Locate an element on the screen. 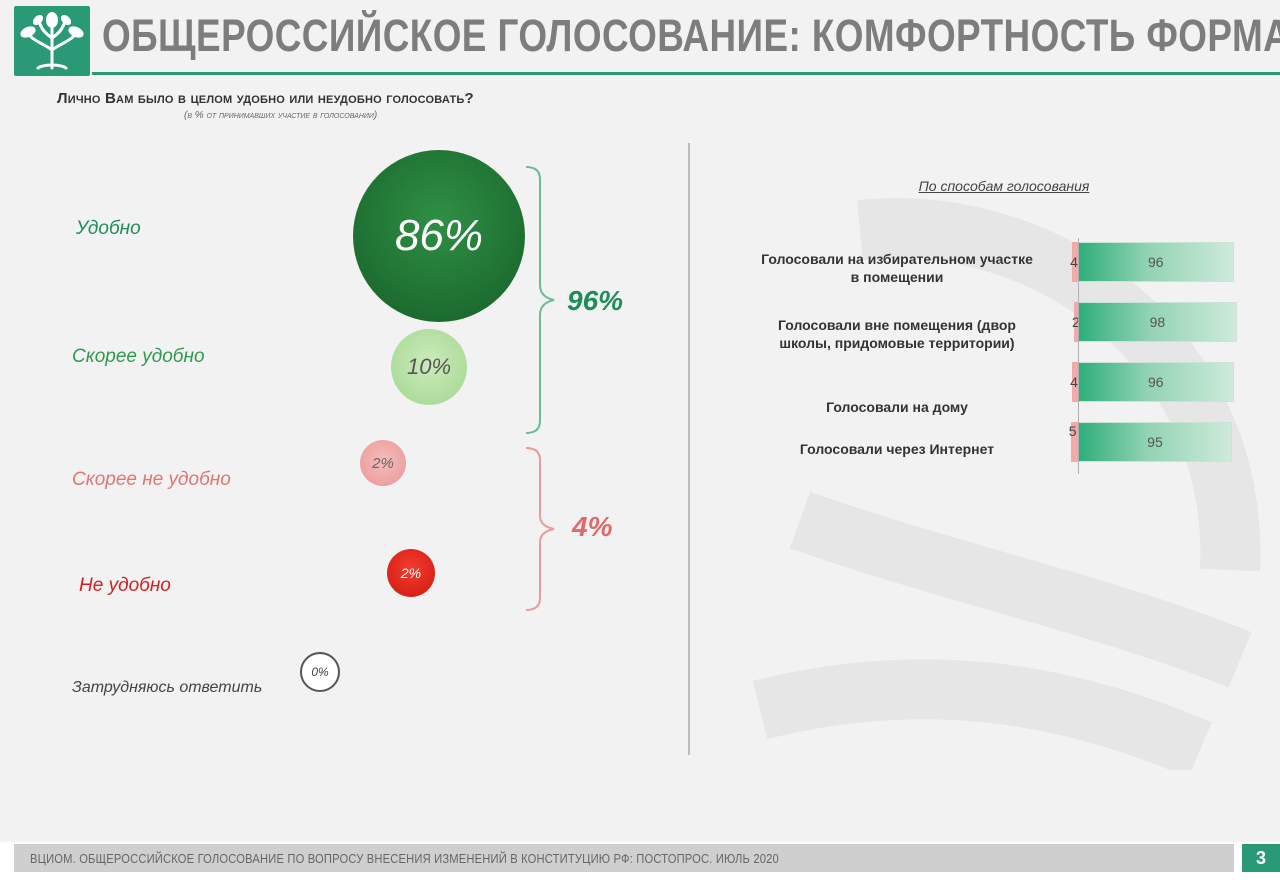  group-brace-positive is located at coordinates (540, 300).